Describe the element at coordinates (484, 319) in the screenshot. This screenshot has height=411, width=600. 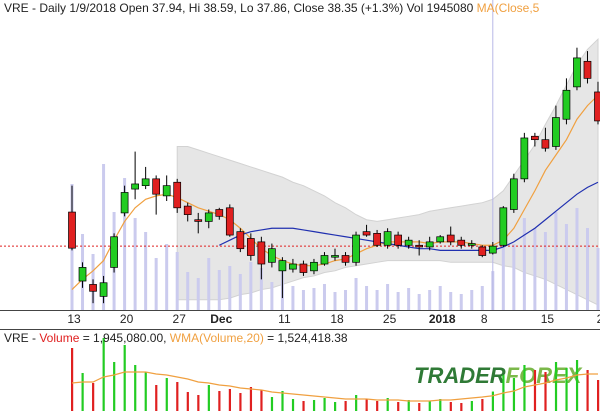
I see `x-tick-label: 8` at that location.